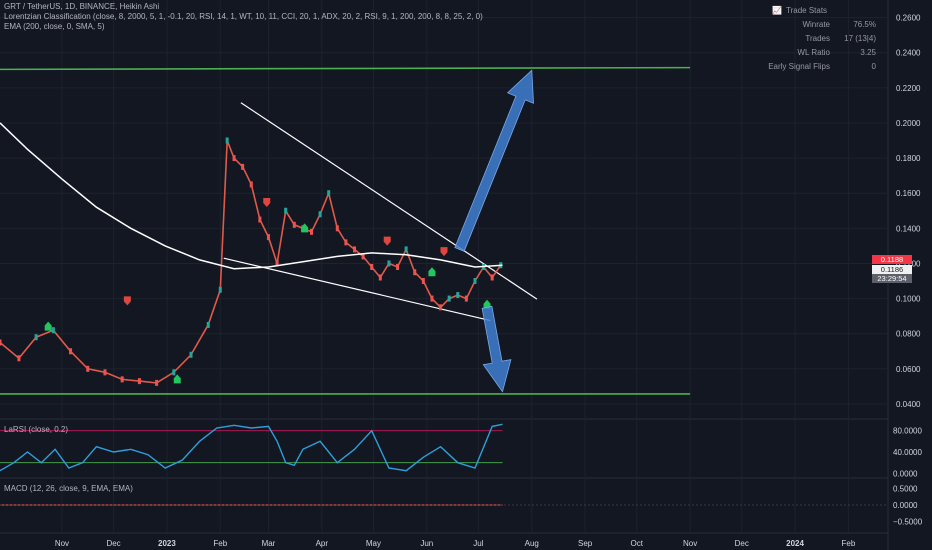  What do you see at coordinates (908, 193) in the screenshot?
I see `y-tick-label: 0.1600` at bounding box center [908, 193].